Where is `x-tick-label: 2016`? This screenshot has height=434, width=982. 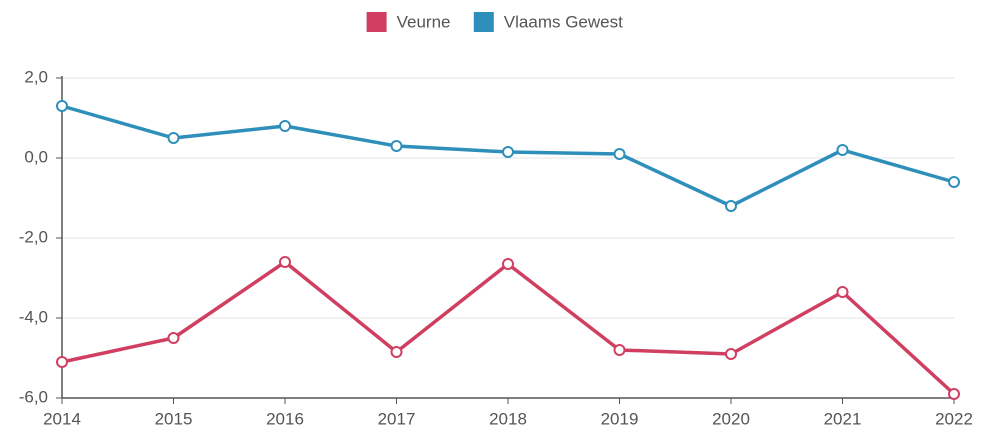 x-tick-label: 2016 is located at coordinates (285, 418).